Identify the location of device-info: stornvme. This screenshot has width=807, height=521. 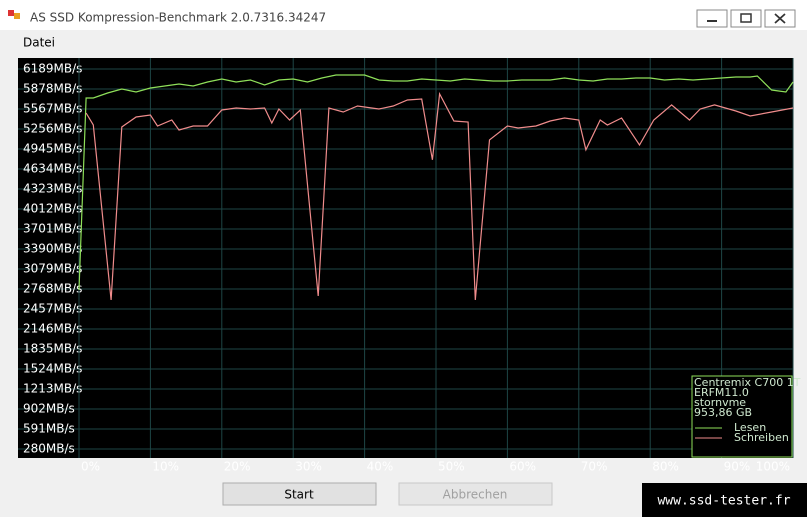
(720, 402).